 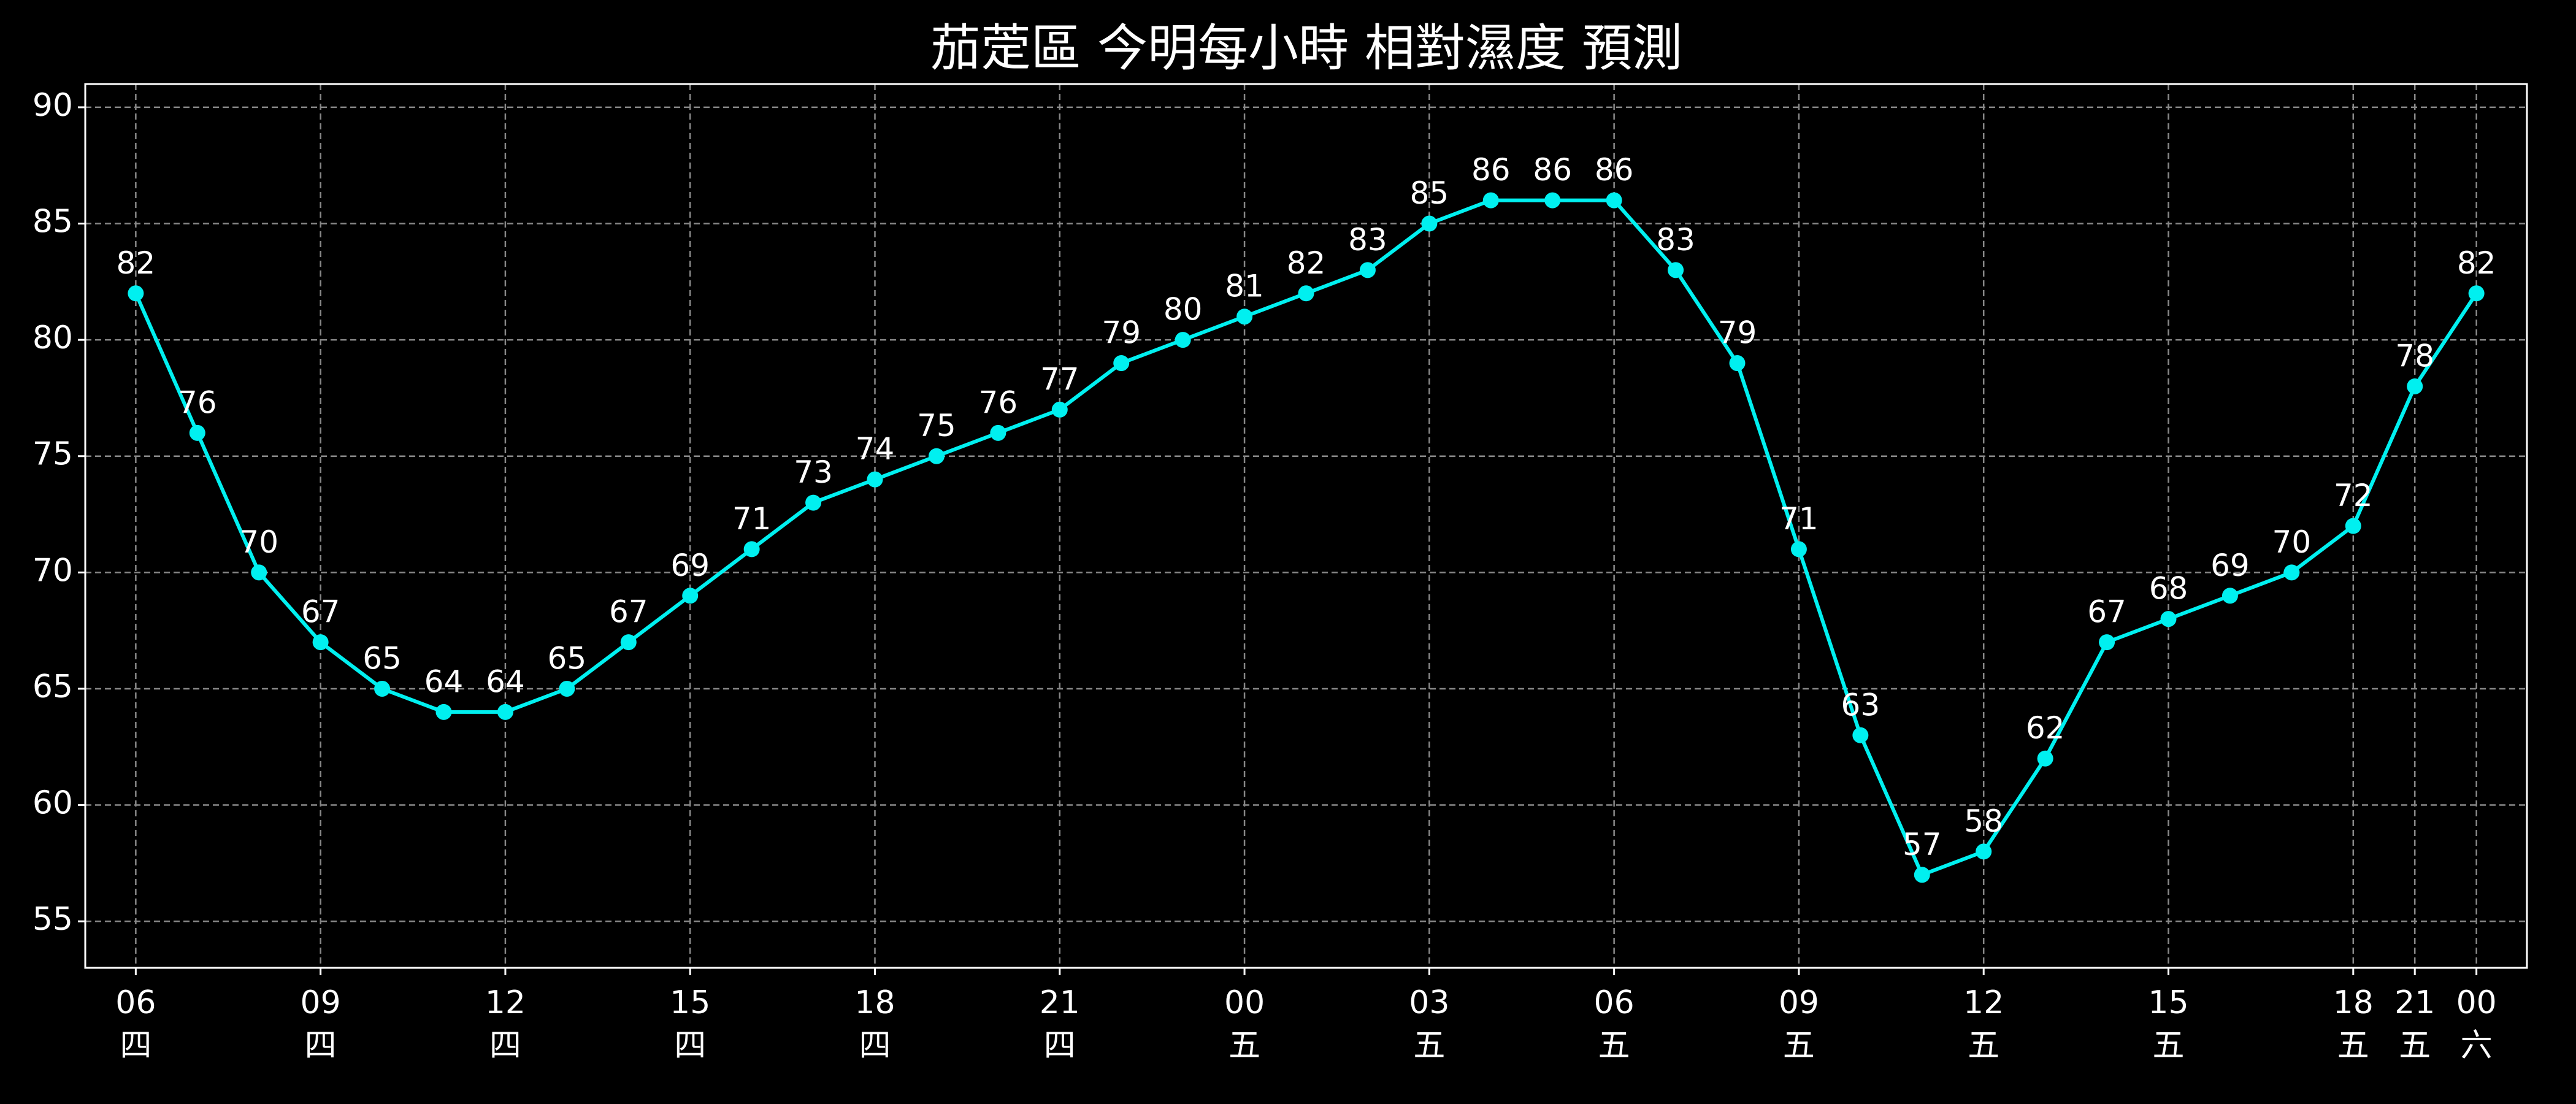 What do you see at coordinates (53, 570) in the screenshot?
I see `y-tick-label: 70` at bounding box center [53, 570].